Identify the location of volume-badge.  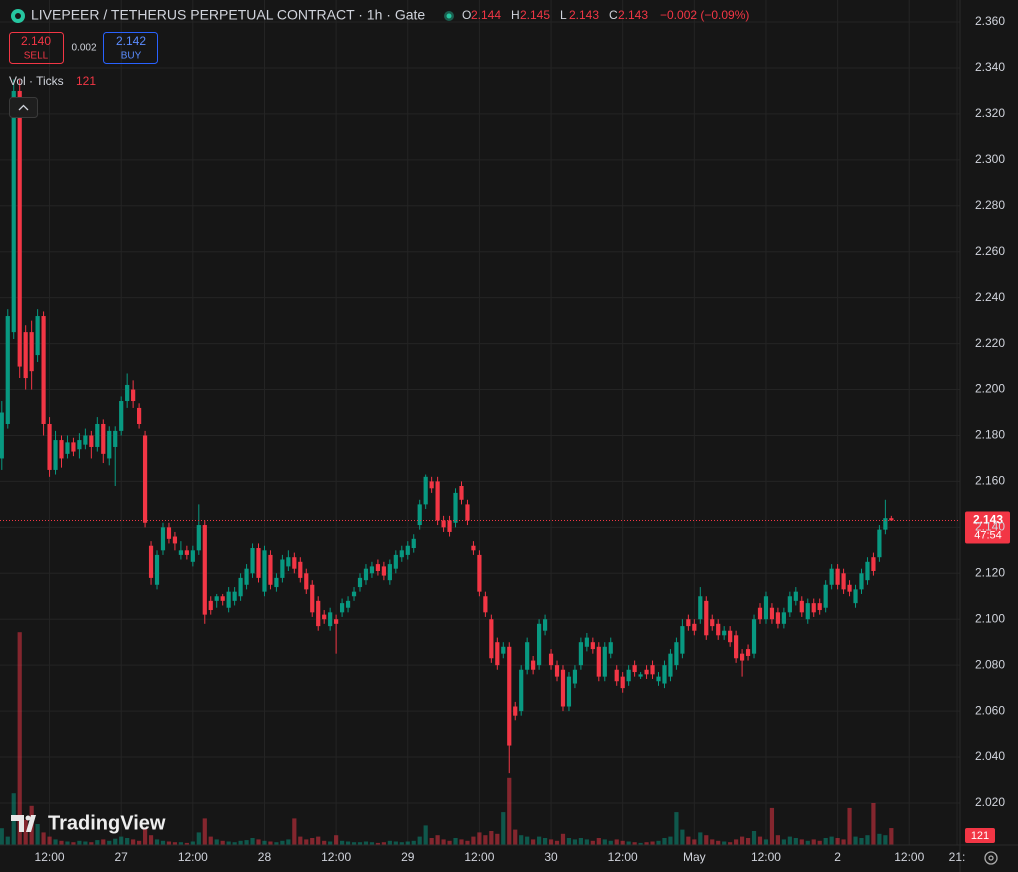
(980, 835).